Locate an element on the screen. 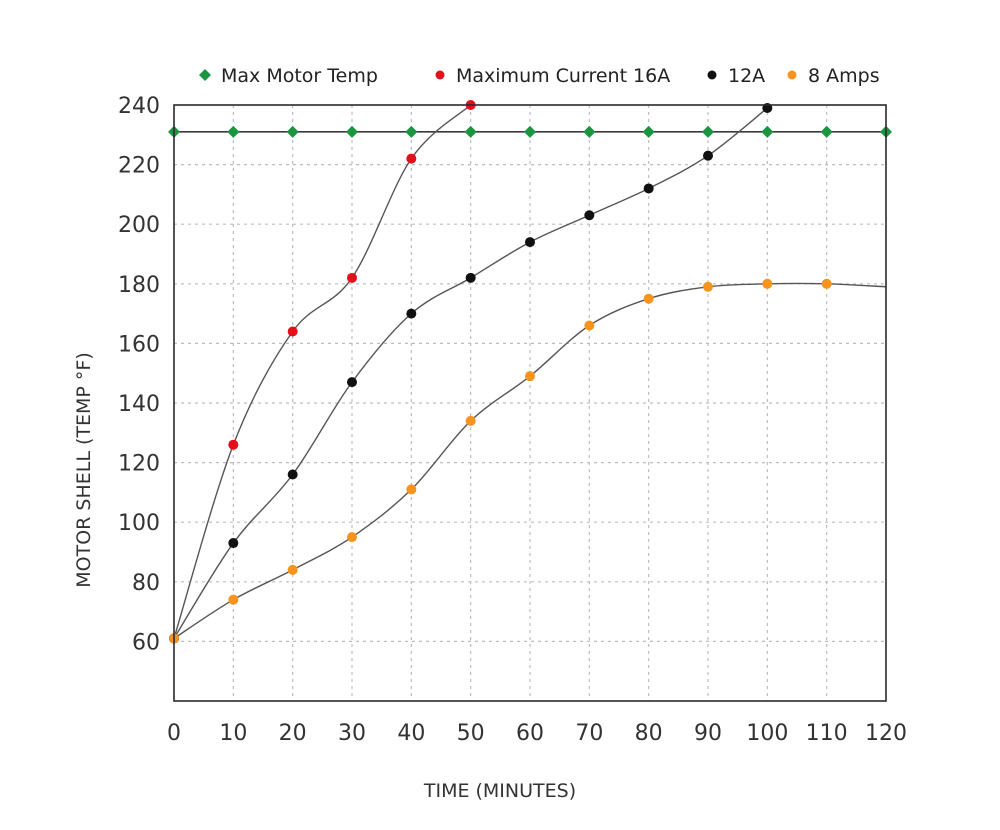  legend-marker-max-motor-temp is located at coordinates (205, 75).